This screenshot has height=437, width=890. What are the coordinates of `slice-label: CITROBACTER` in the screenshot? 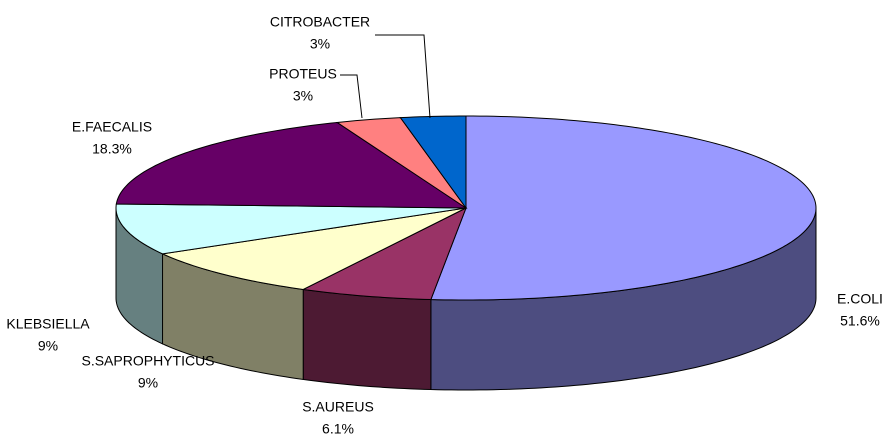 It's located at (320, 22).